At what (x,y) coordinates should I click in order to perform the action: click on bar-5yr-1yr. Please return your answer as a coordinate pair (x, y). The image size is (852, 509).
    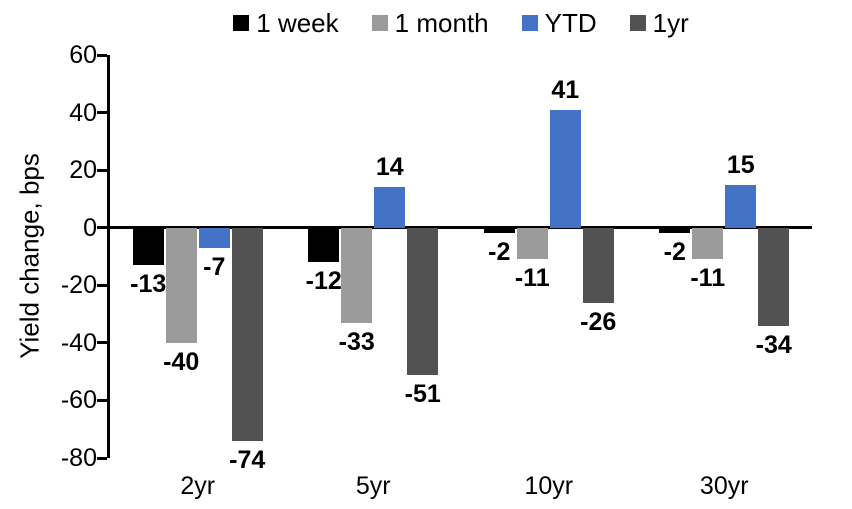
    Looking at the image, I should click on (423, 301).